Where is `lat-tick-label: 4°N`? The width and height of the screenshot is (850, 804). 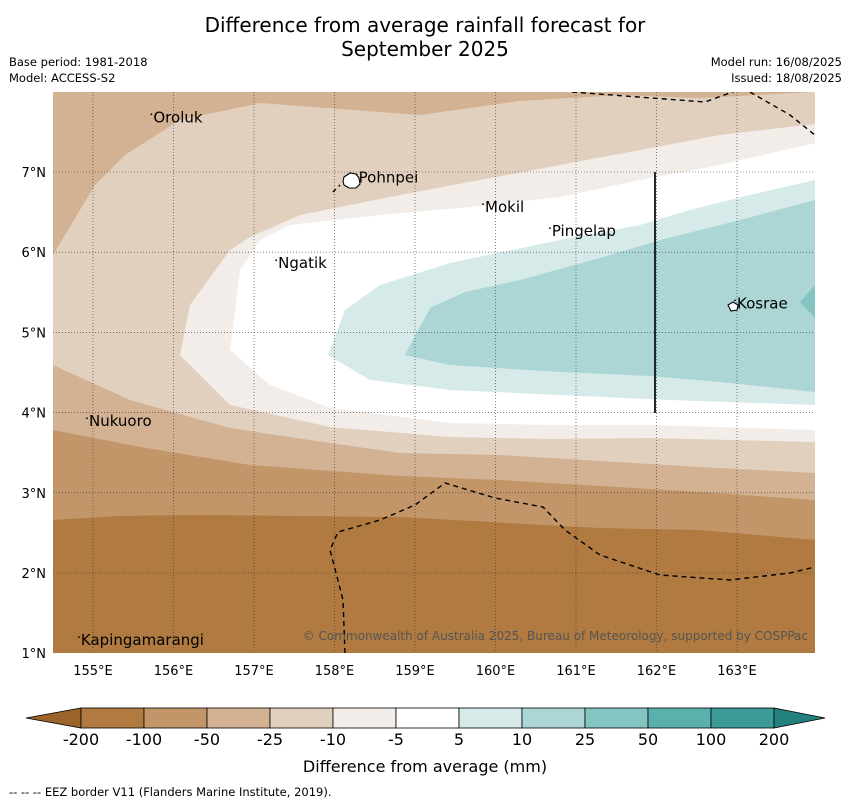 lat-tick-label: 4°N is located at coordinates (34, 414).